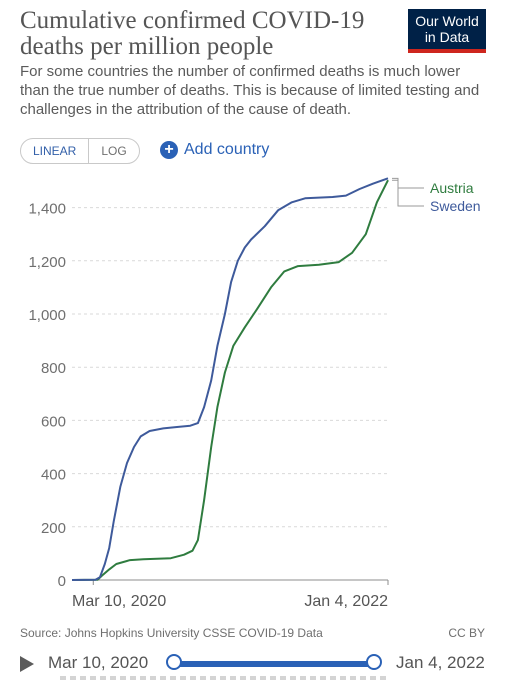 This screenshot has width=506, height=680. I want to click on owid-logo: Our World in Data, so click(447, 31).